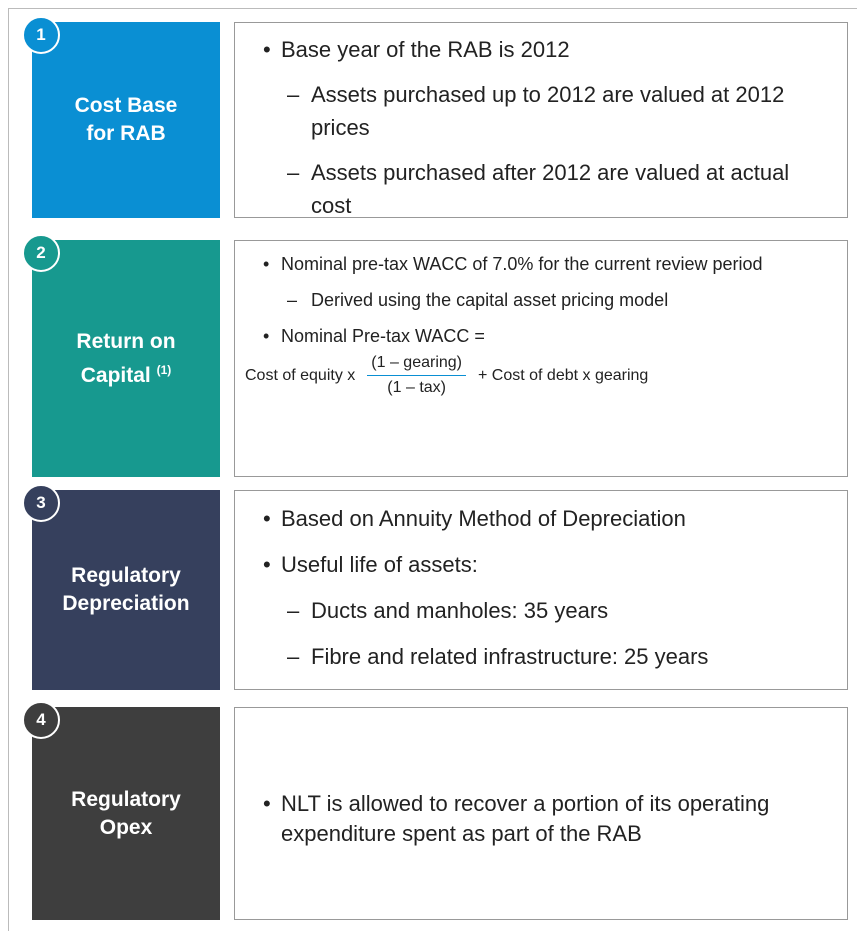  I want to click on row-label-box: Cost Base for RAB, so click(126, 120).